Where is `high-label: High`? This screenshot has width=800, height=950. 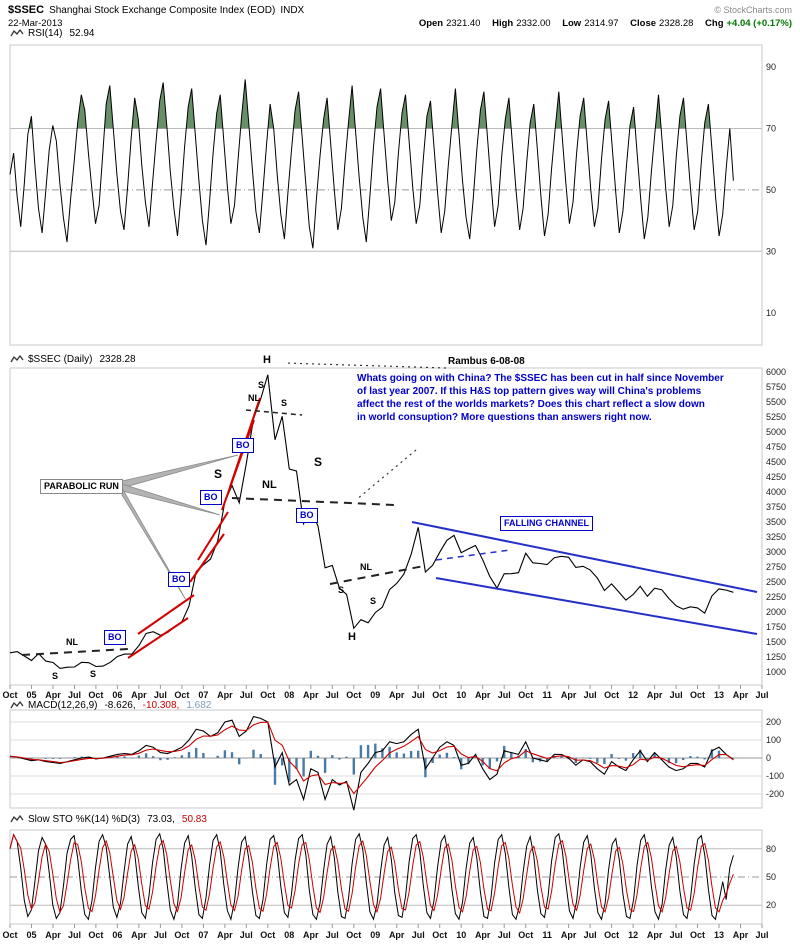 high-label: High is located at coordinates (503, 23).